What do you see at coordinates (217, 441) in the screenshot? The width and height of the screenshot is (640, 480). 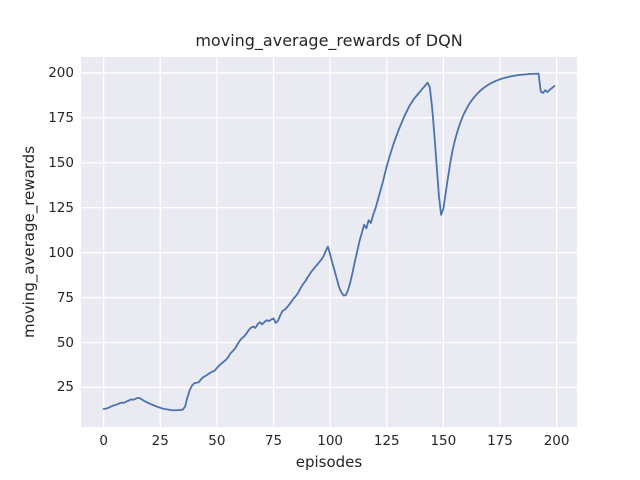 I see `x-tick-label: 50` at bounding box center [217, 441].